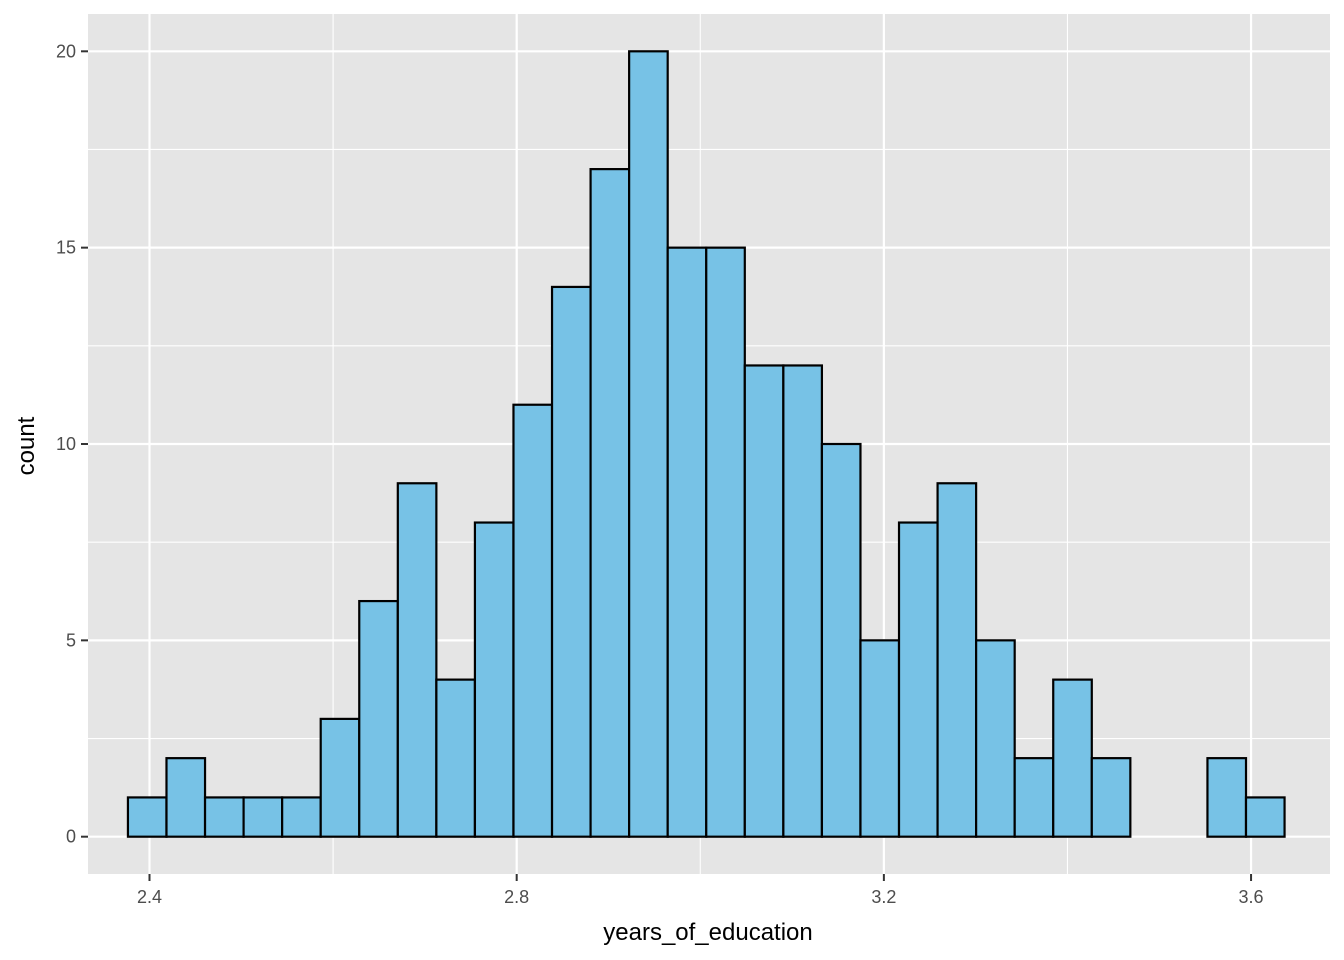 The height and width of the screenshot is (960, 1344). Describe the element at coordinates (883, 897) in the screenshot. I see `x-tick-label: 3.2` at that location.